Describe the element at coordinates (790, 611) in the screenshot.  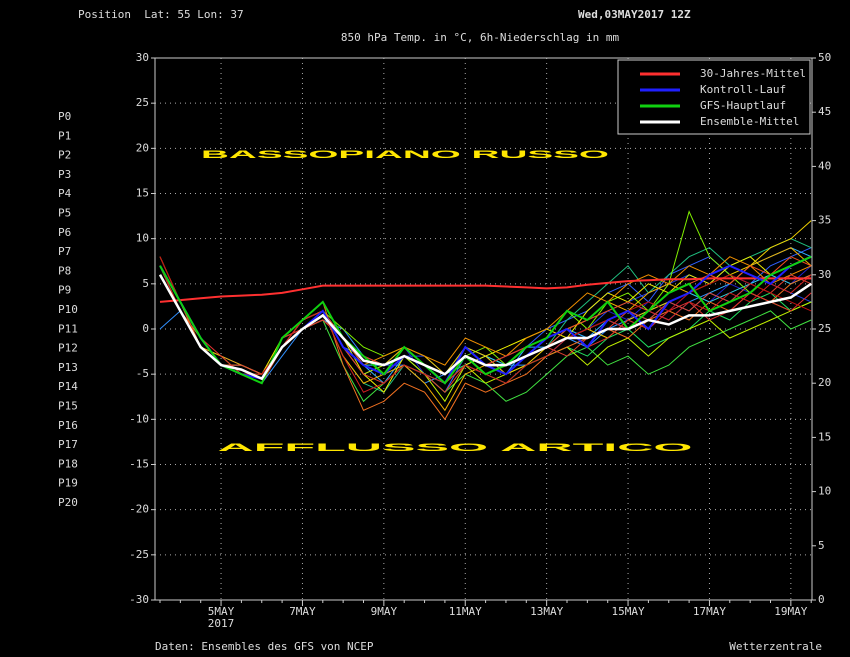
I see `x-tick-label: 19MAY` at that location.